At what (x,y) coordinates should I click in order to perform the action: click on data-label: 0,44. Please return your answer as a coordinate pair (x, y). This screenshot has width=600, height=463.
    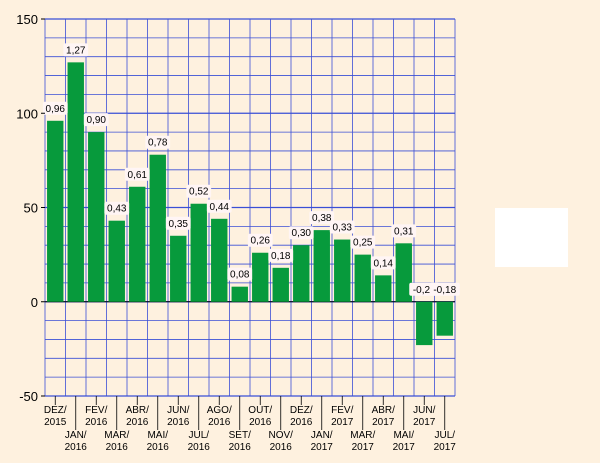
    Looking at the image, I should click on (220, 207).